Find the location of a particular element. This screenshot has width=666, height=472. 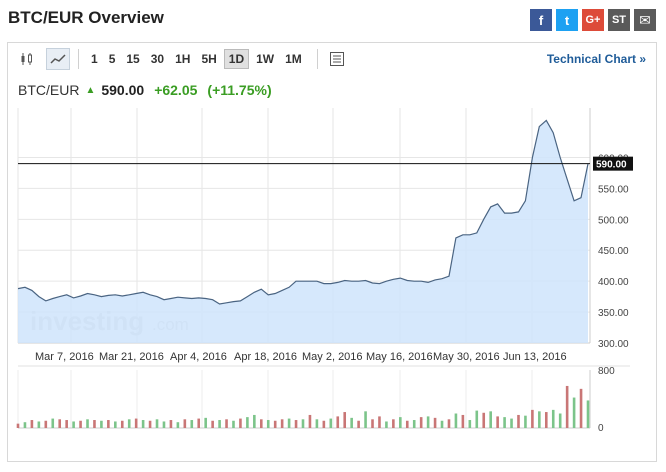

interval-30: 30 is located at coordinates (157, 59).